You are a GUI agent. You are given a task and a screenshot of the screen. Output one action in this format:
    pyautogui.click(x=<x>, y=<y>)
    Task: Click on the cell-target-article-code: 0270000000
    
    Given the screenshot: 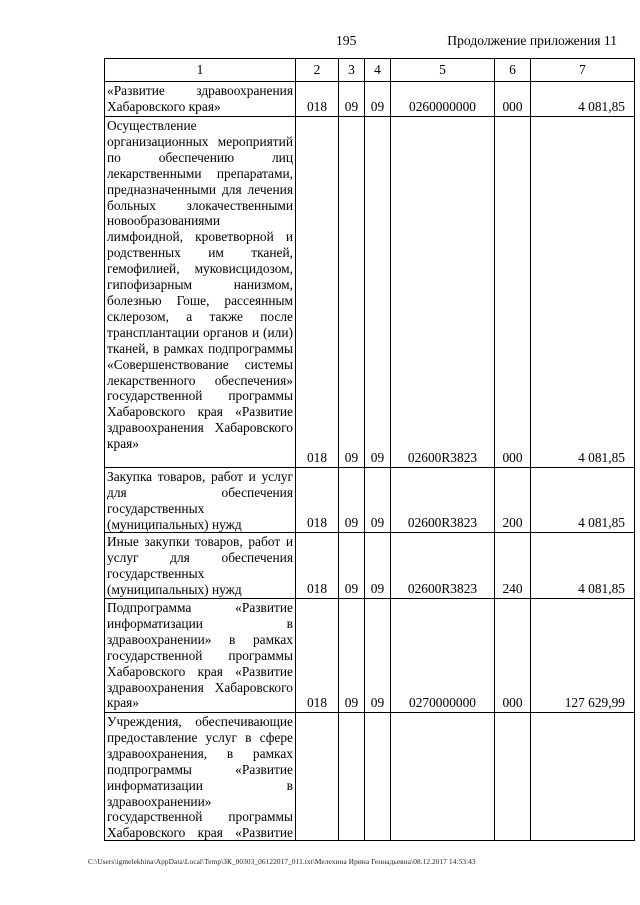 What is the action you would take?
    pyautogui.click(x=442, y=655)
    